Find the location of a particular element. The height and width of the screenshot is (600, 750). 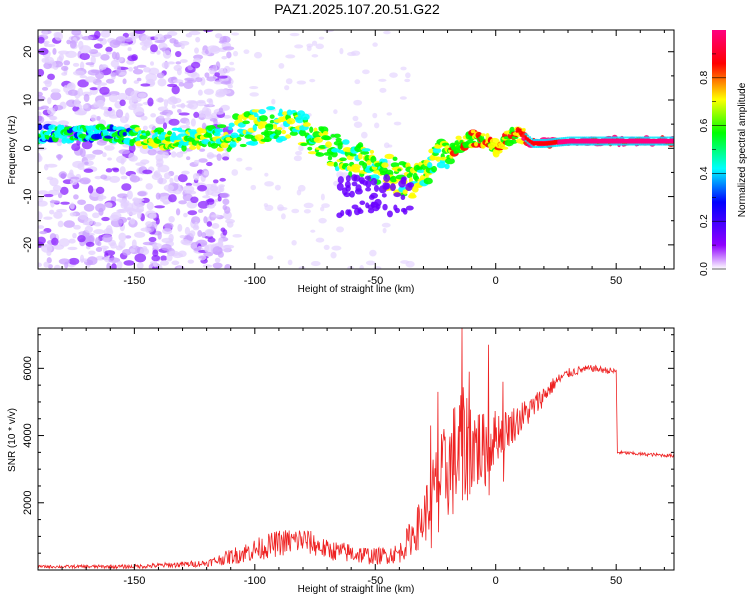

colorbar-tick-label: 0.4 is located at coordinates (704, 173).